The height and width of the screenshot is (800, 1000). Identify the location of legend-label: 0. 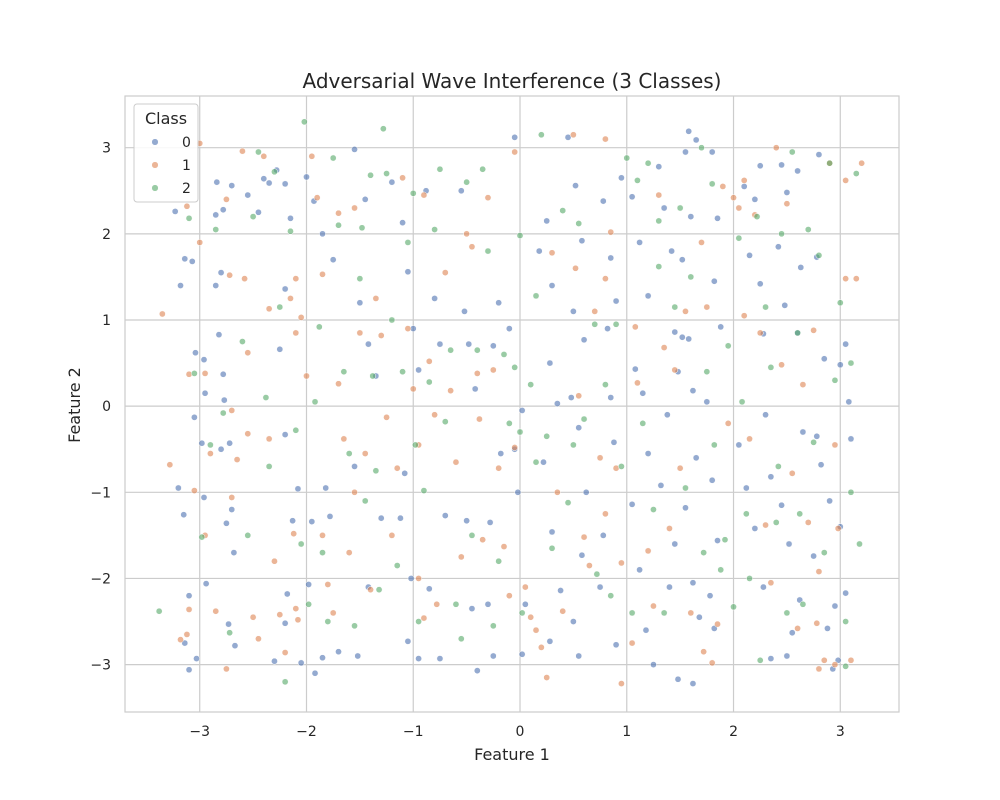
(186, 143).